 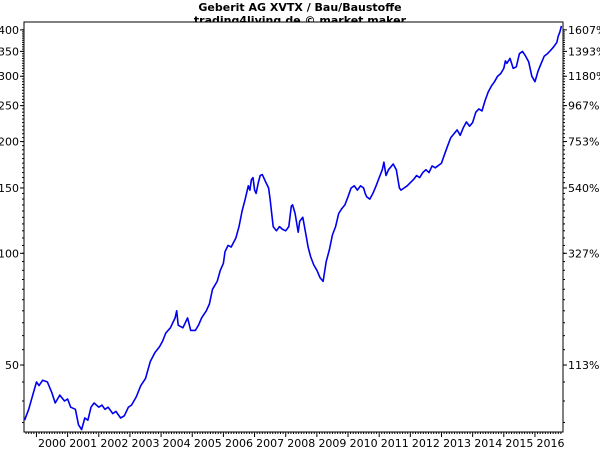 What do you see at coordinates (488, 443) in the screenshot?
I see `x-tick-label: 2014` at bounding box center [488, 443].